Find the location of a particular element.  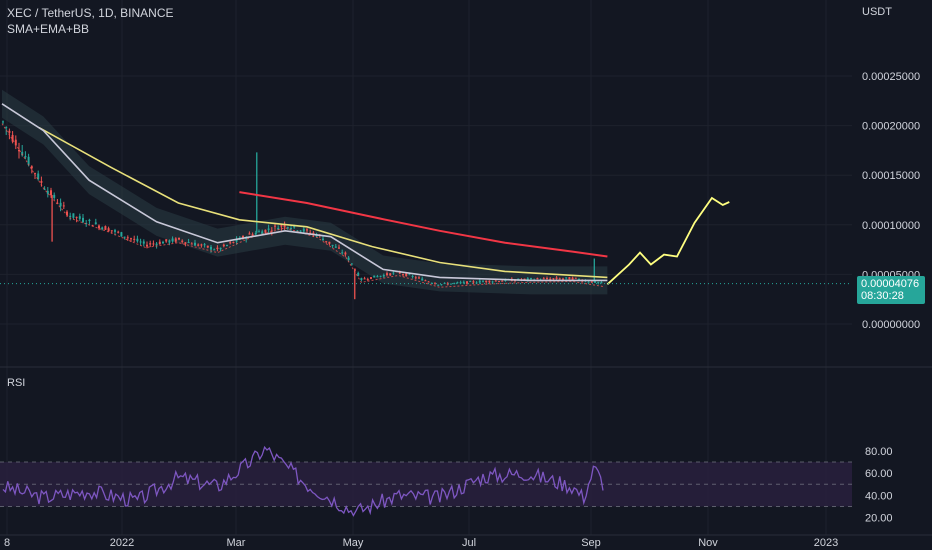

time-tick-label: Sep is located at coordinates (591, 543).